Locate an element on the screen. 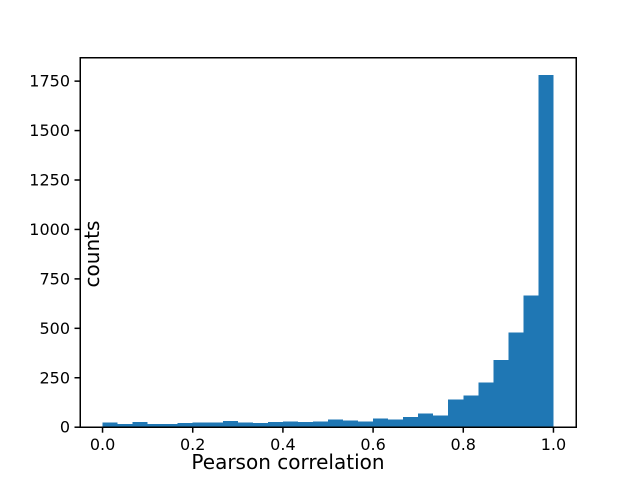  x-tick-label: 0.6 is located at coordinates (372, 444).